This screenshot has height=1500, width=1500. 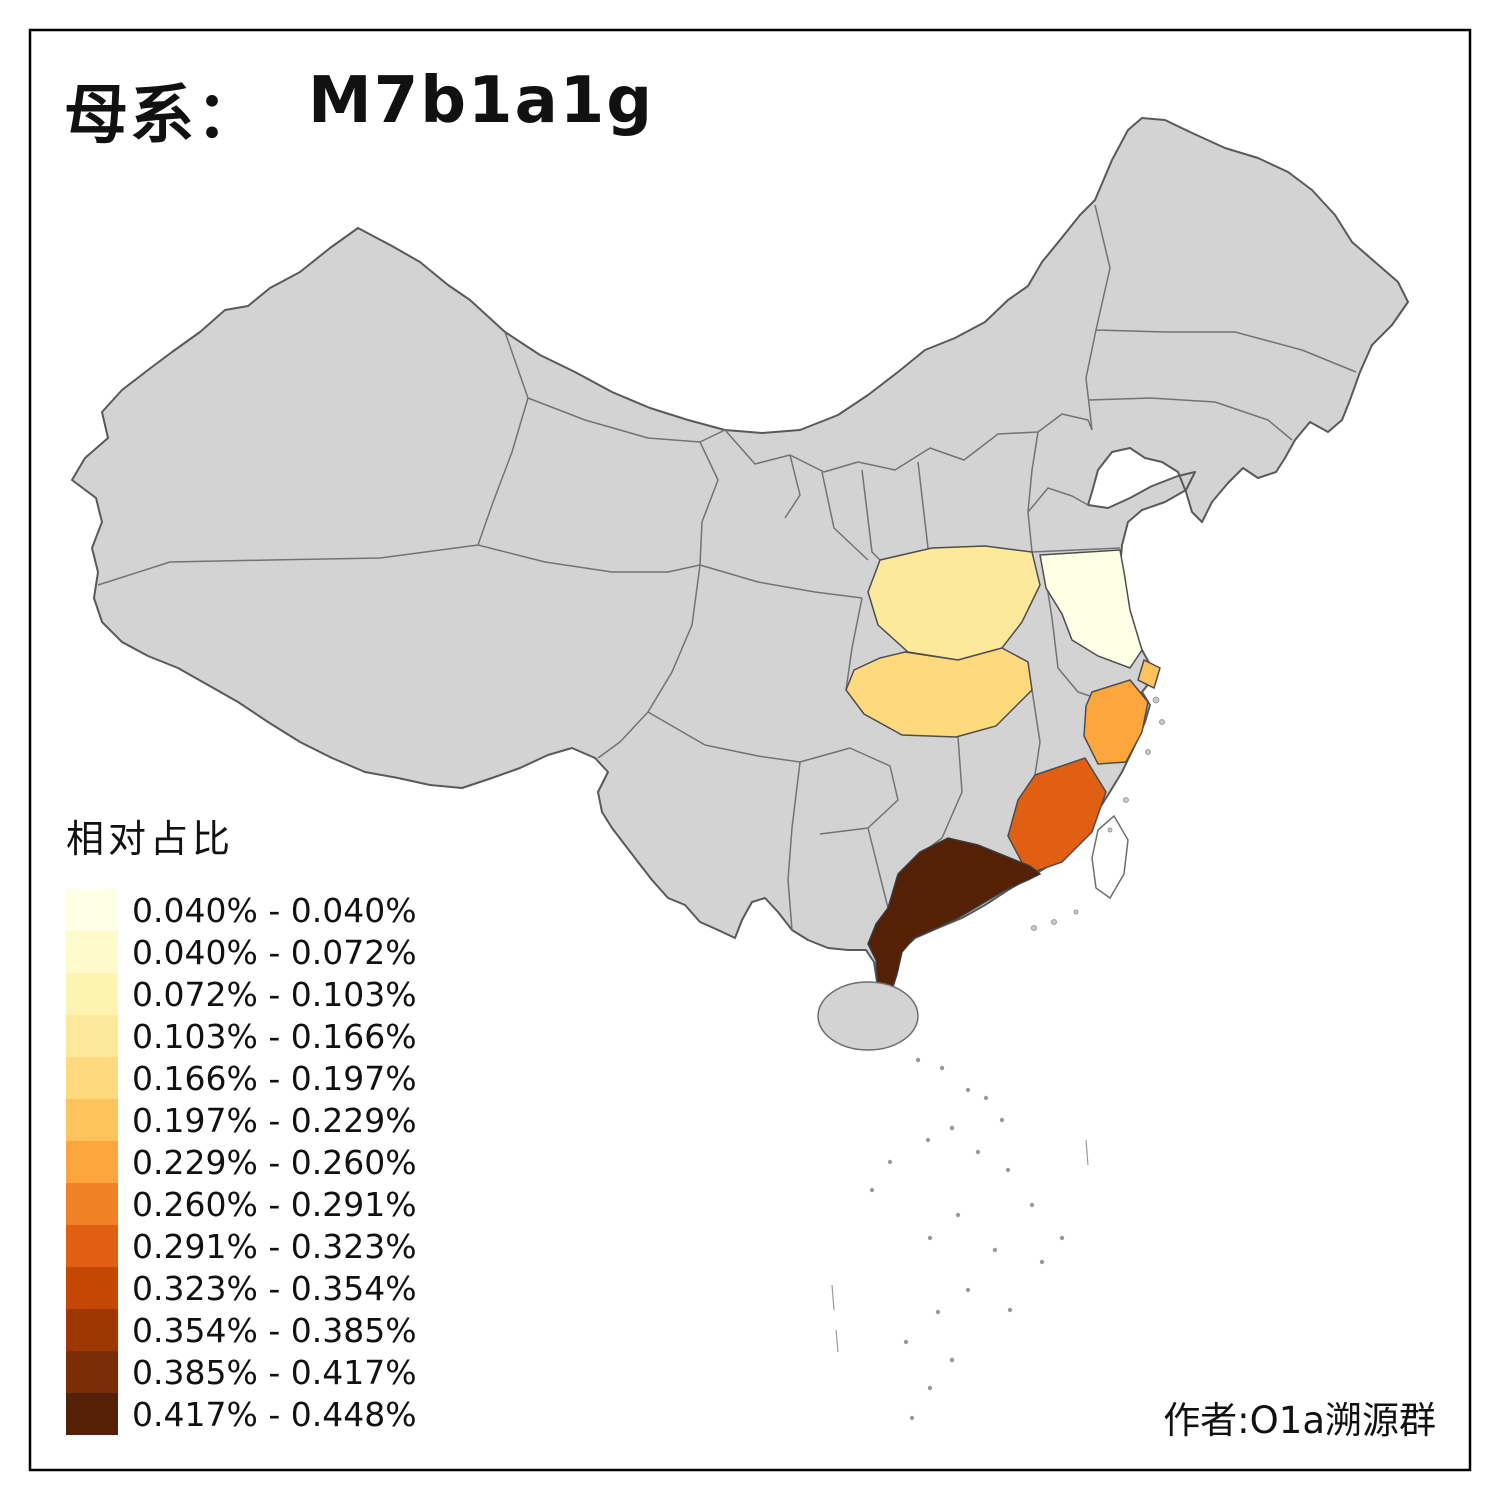 I want to click on map-title: 母系： M7b1a1g, so click(x=359, y=110).